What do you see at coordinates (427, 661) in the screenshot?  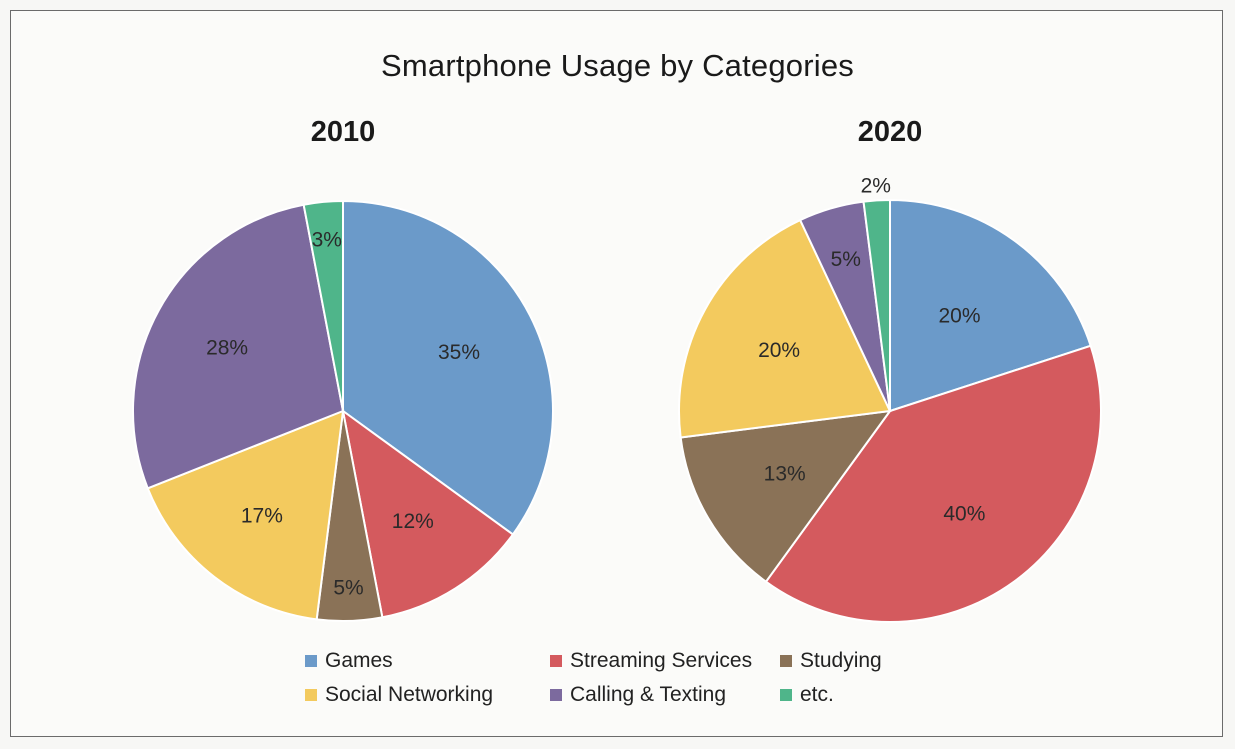 I see `legend-item-games: Games` at bounding box center [427, 661].